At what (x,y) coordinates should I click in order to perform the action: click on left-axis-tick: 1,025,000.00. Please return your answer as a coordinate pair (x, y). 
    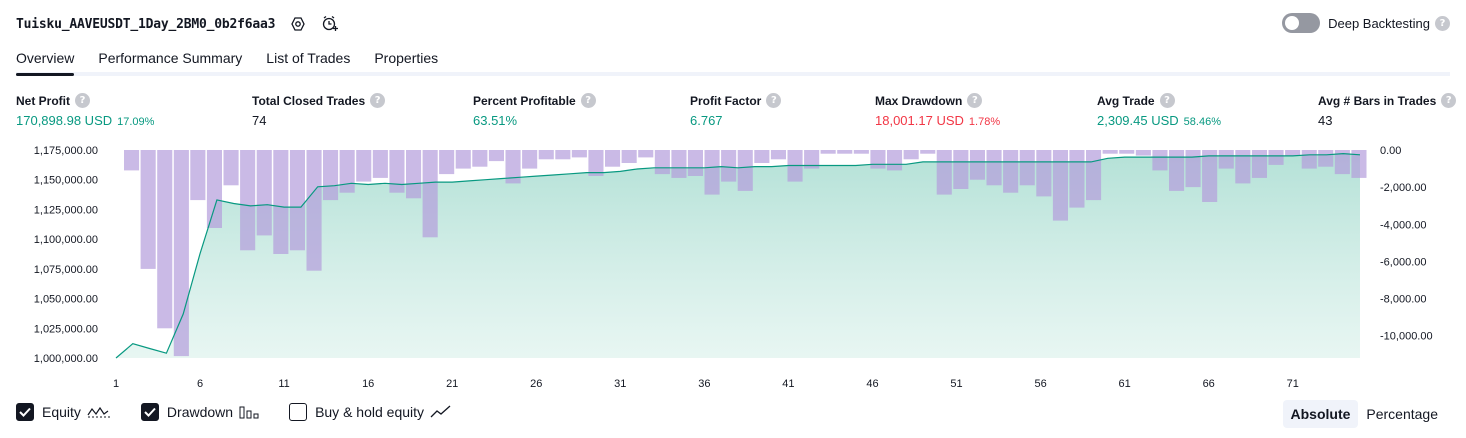
    Looking at the image, I should click on (66, 329).